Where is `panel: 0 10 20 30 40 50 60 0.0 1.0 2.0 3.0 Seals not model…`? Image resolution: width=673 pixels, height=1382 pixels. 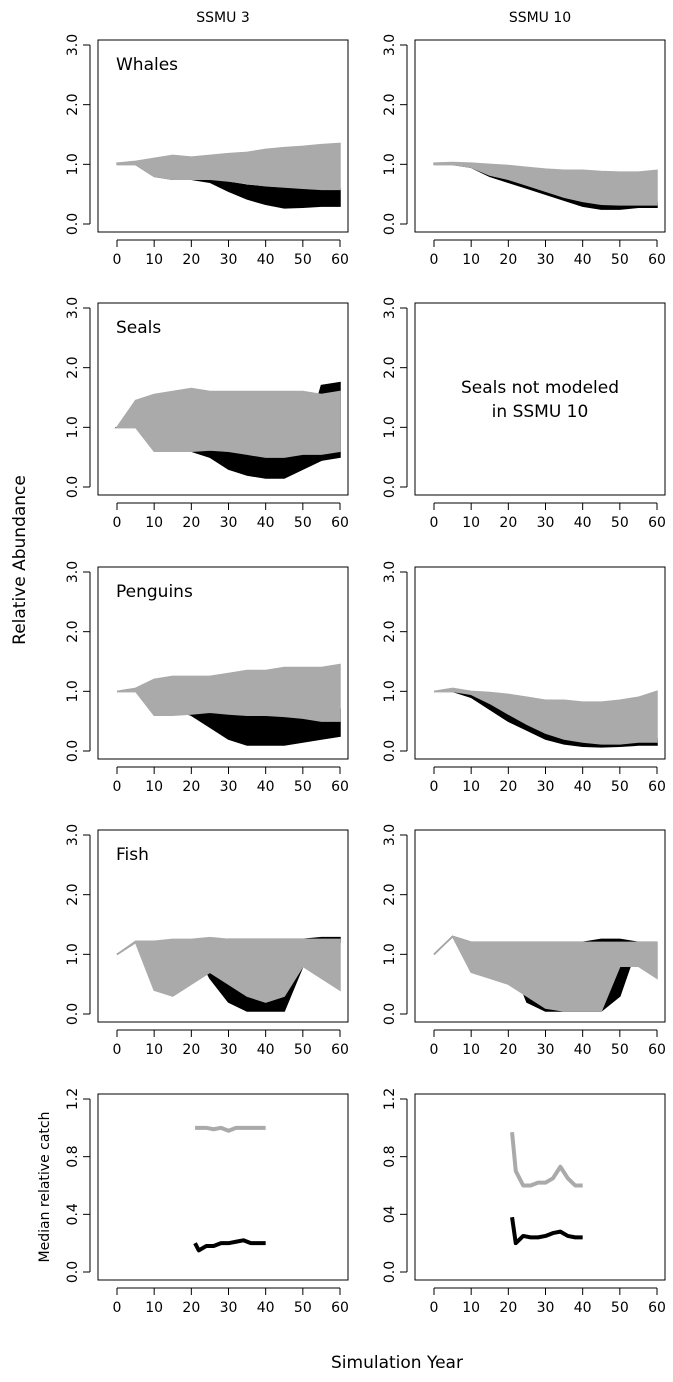 panel: 0 10 20 30 40 50 60 0.0 1.0 2.0 3.0 Seals not model… is located at coordinates (524, 414).